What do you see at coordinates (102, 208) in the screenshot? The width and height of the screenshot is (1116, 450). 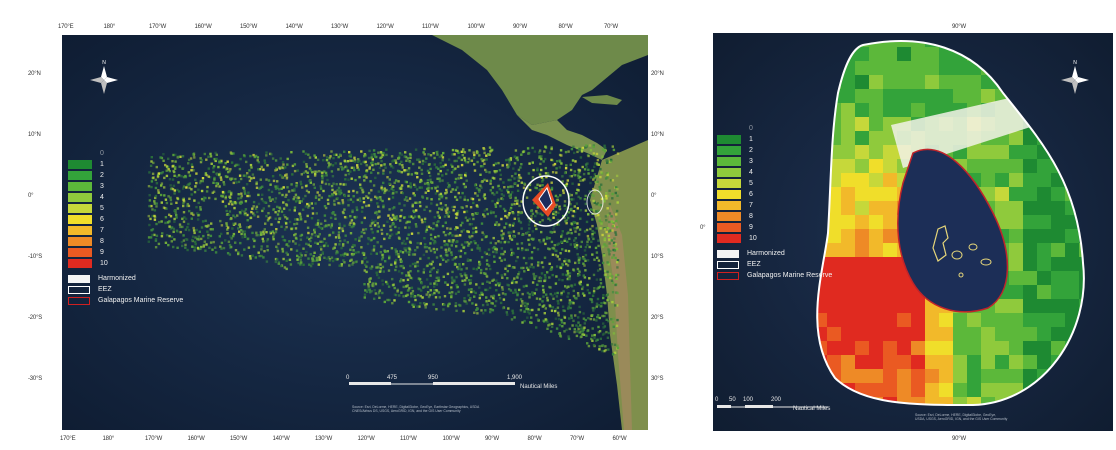 I see `legend-label: 5` at bounding box center [102, 208].